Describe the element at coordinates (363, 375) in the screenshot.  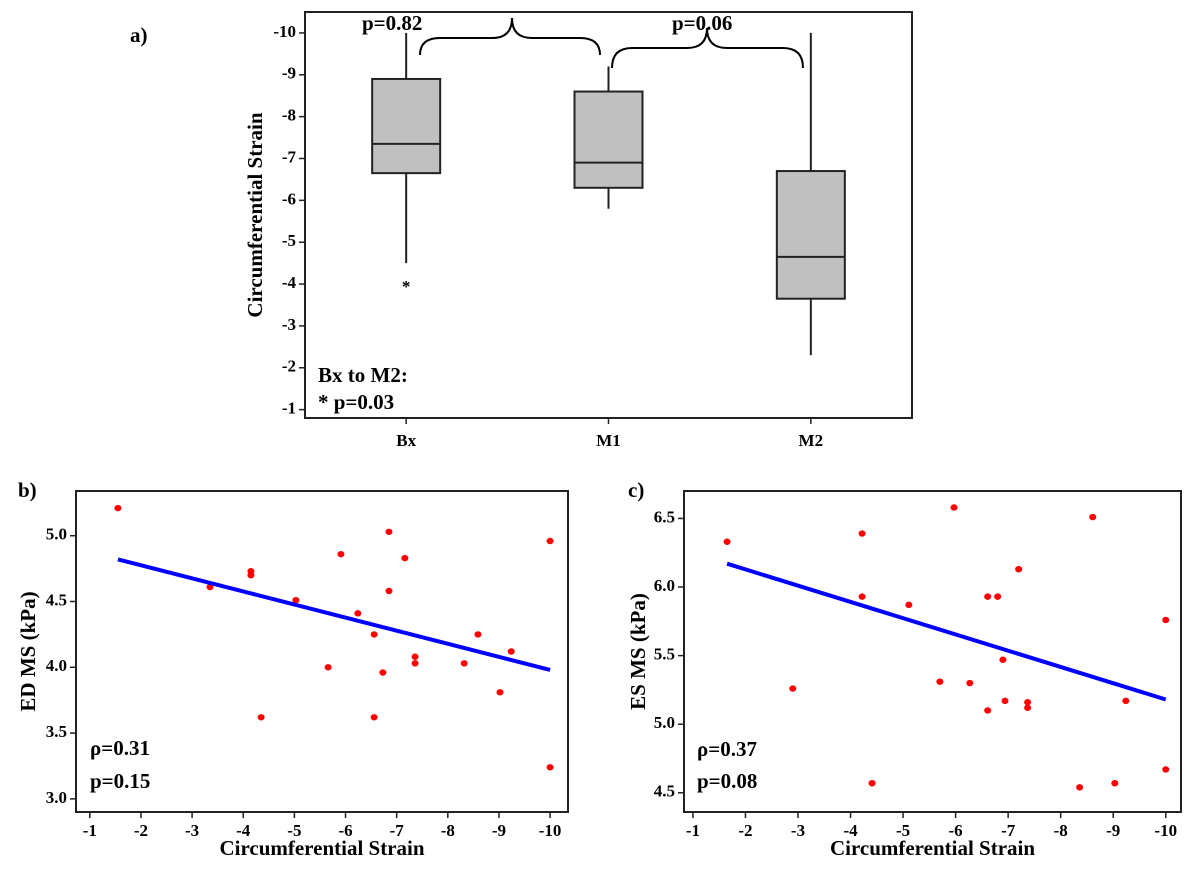
I see `annotation: Bx to M2:` at that location.